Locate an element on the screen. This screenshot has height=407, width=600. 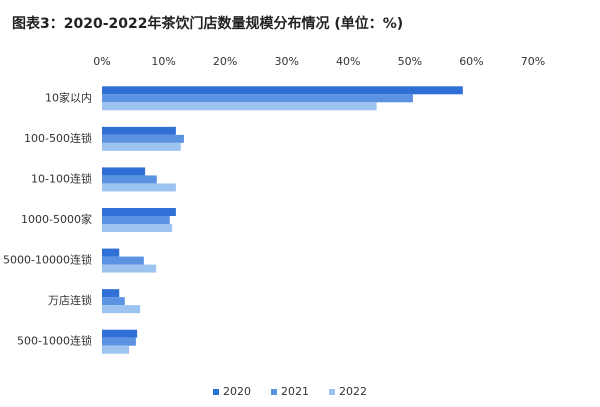
y-tick-label: 5000-10000连锁 is located at coordinates (47, 260).